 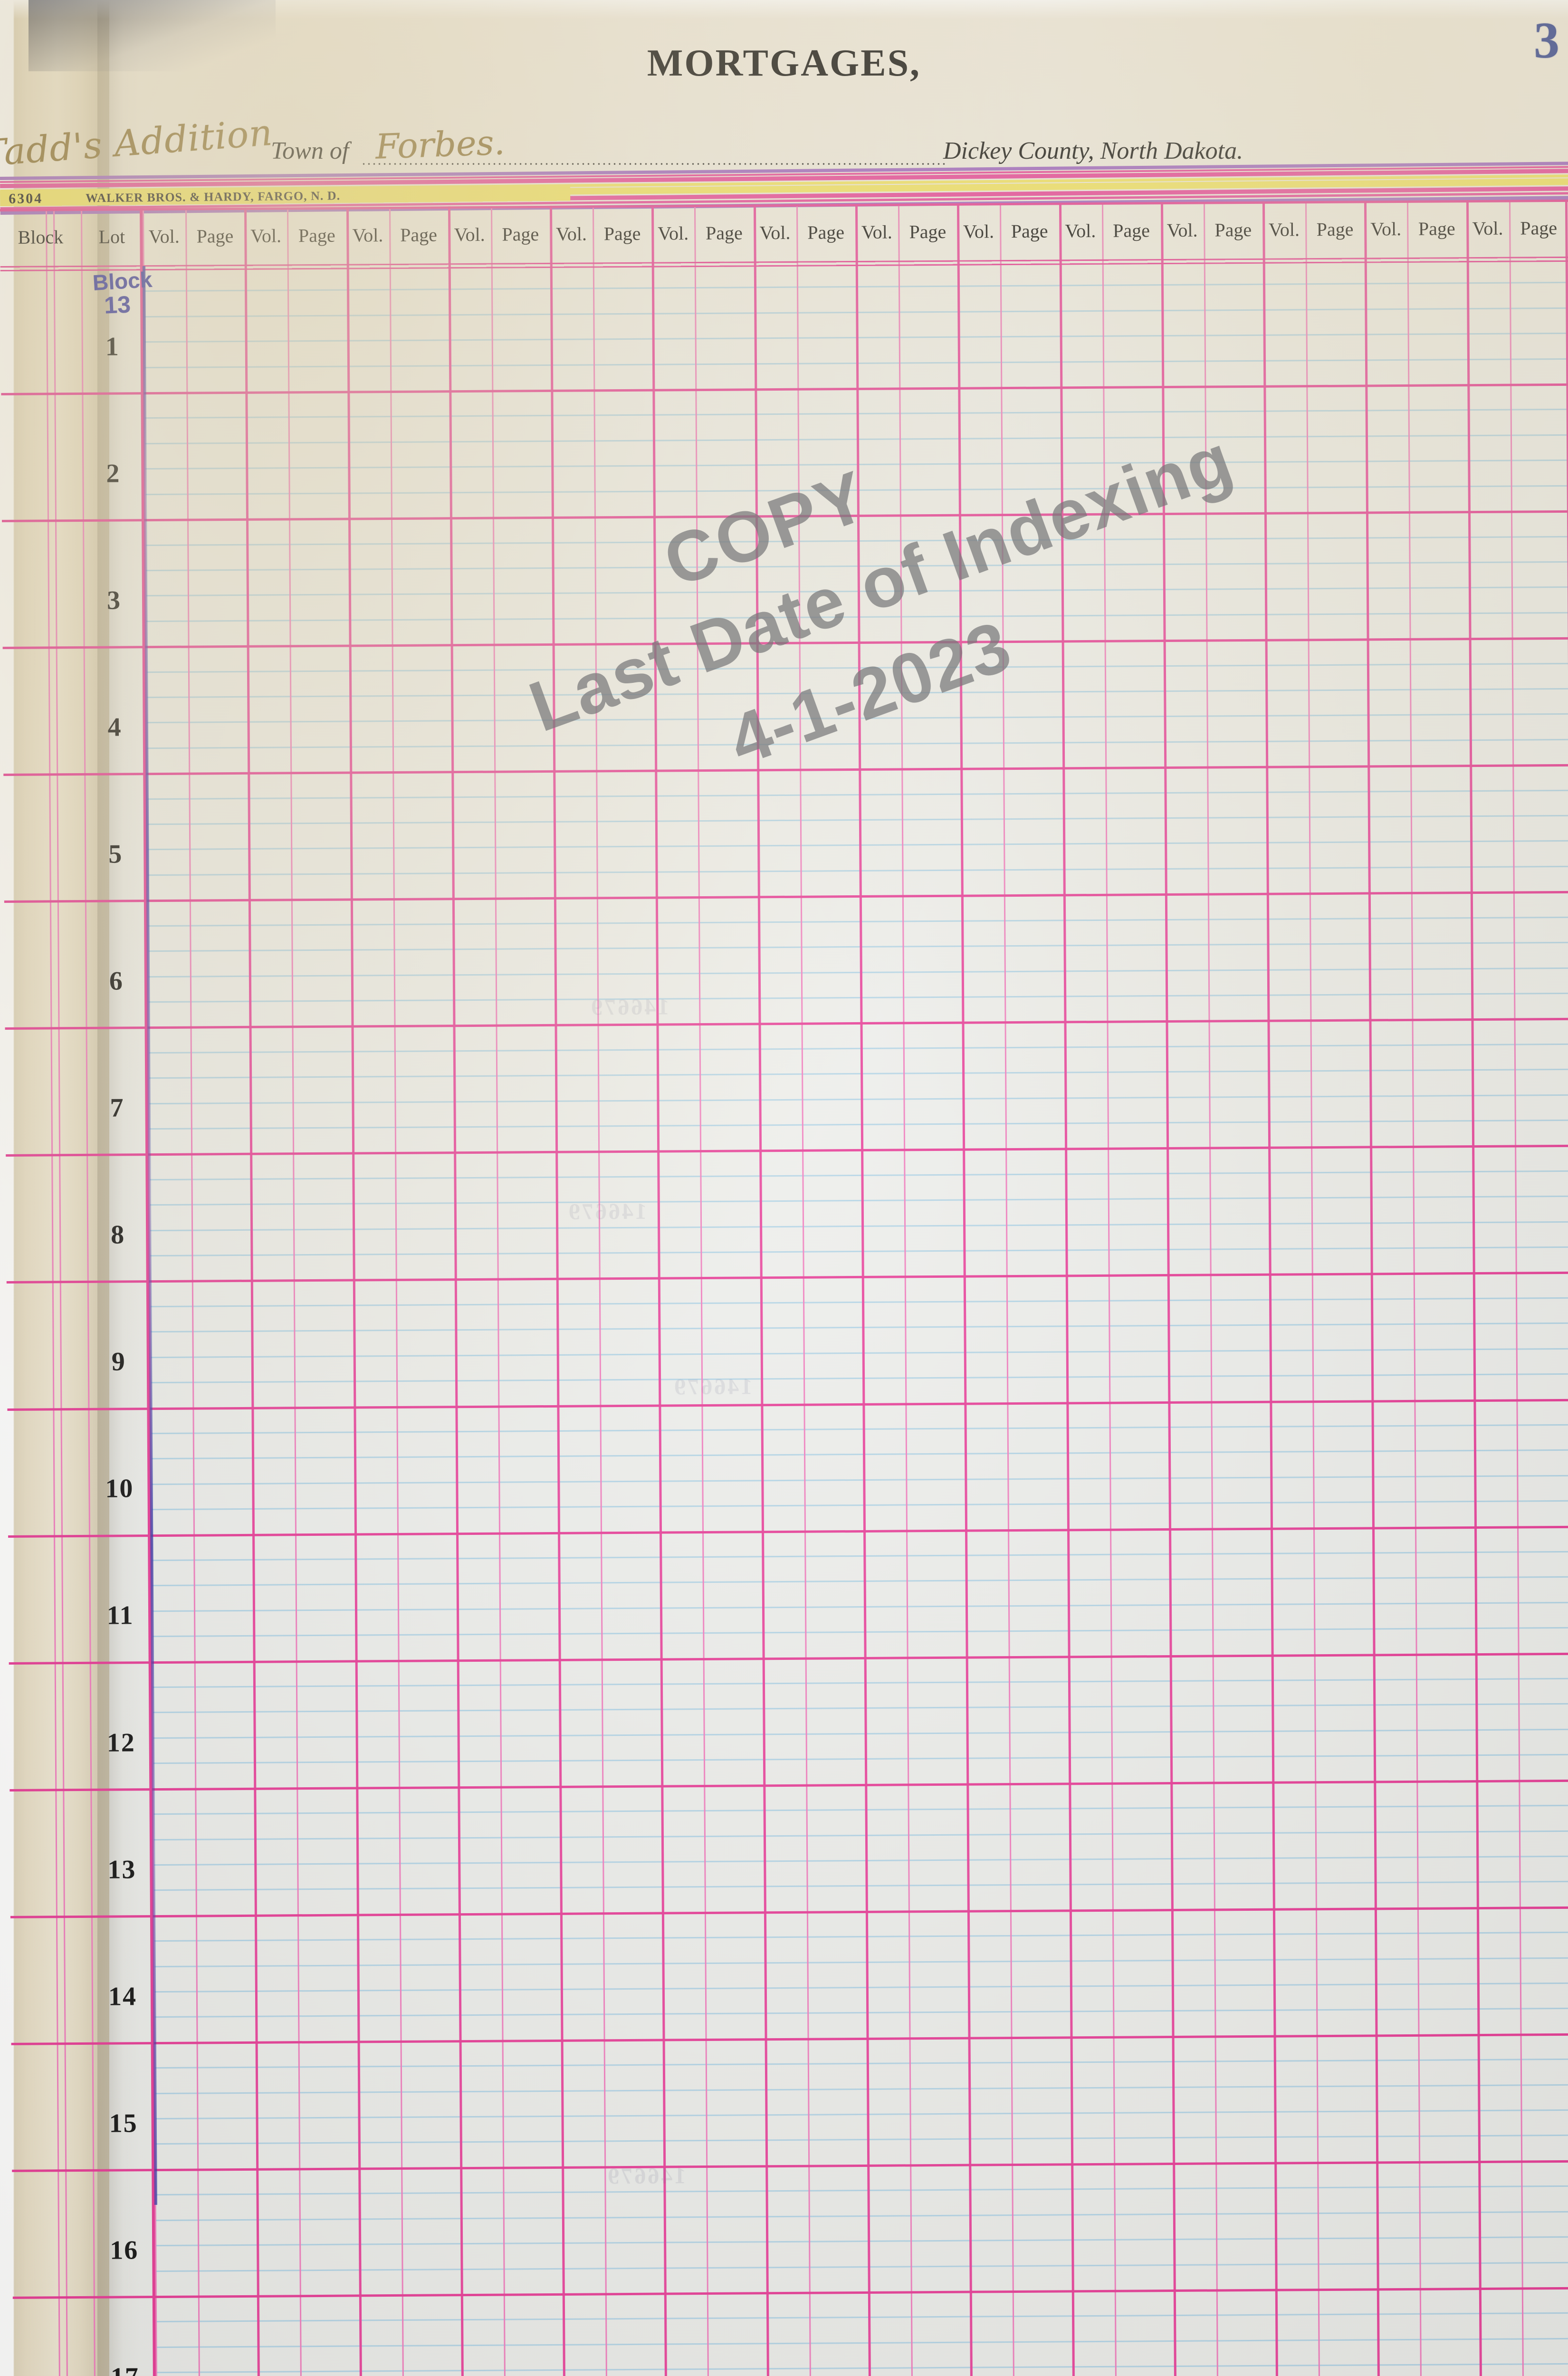 I want to click on rule-pair-6-mid, so click(x=804, y=1290).